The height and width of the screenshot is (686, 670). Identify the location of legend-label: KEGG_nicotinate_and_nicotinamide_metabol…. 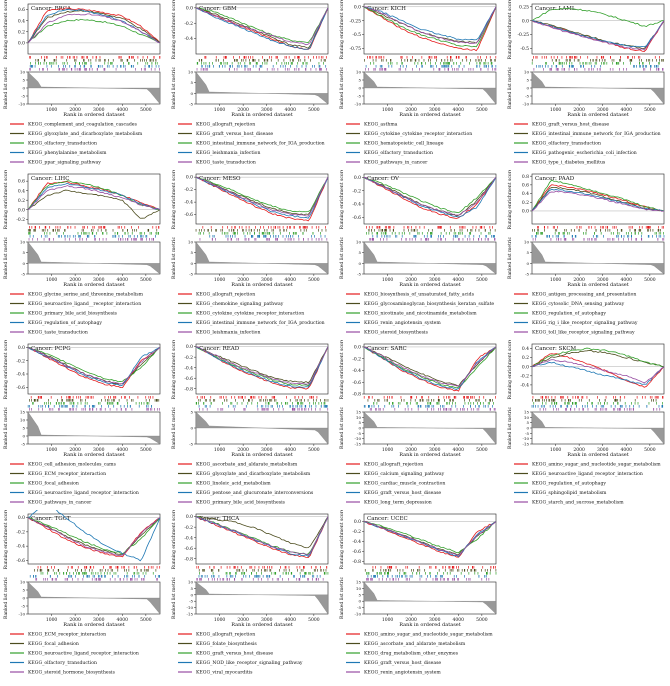
(420, 314).